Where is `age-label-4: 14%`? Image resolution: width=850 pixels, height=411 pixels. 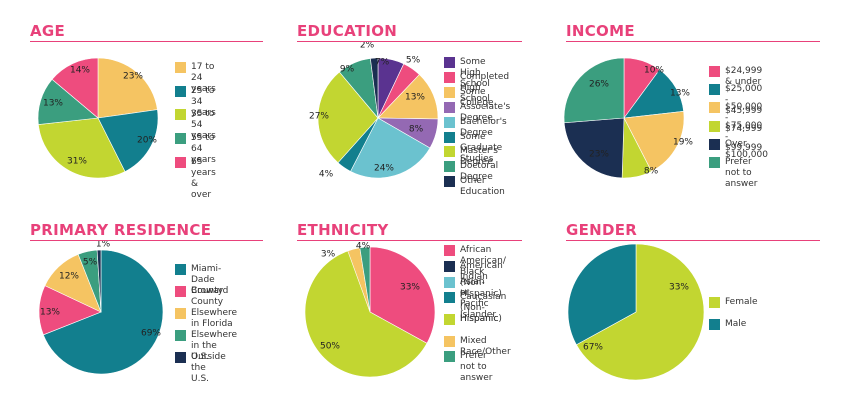 age-label-4: 14% is located at coordinates (80, 71).